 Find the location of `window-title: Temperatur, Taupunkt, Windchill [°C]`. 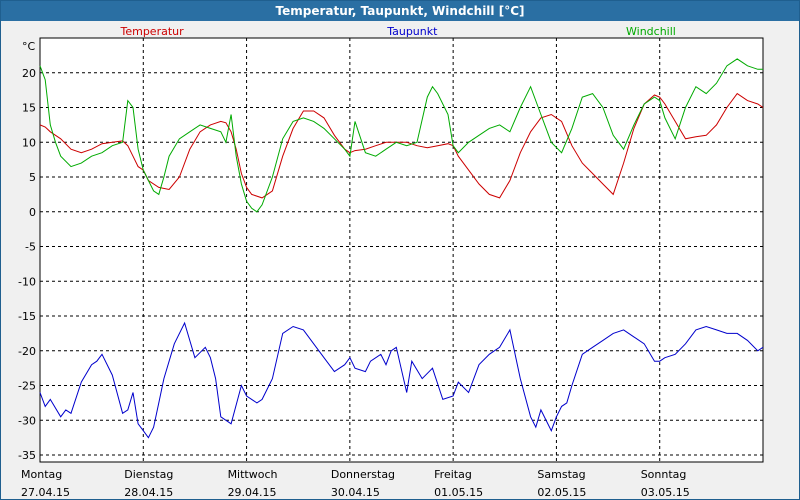

window-title: Temperatur, Taupunkt, Windchill [°C] is located at coordinates (400, 11).